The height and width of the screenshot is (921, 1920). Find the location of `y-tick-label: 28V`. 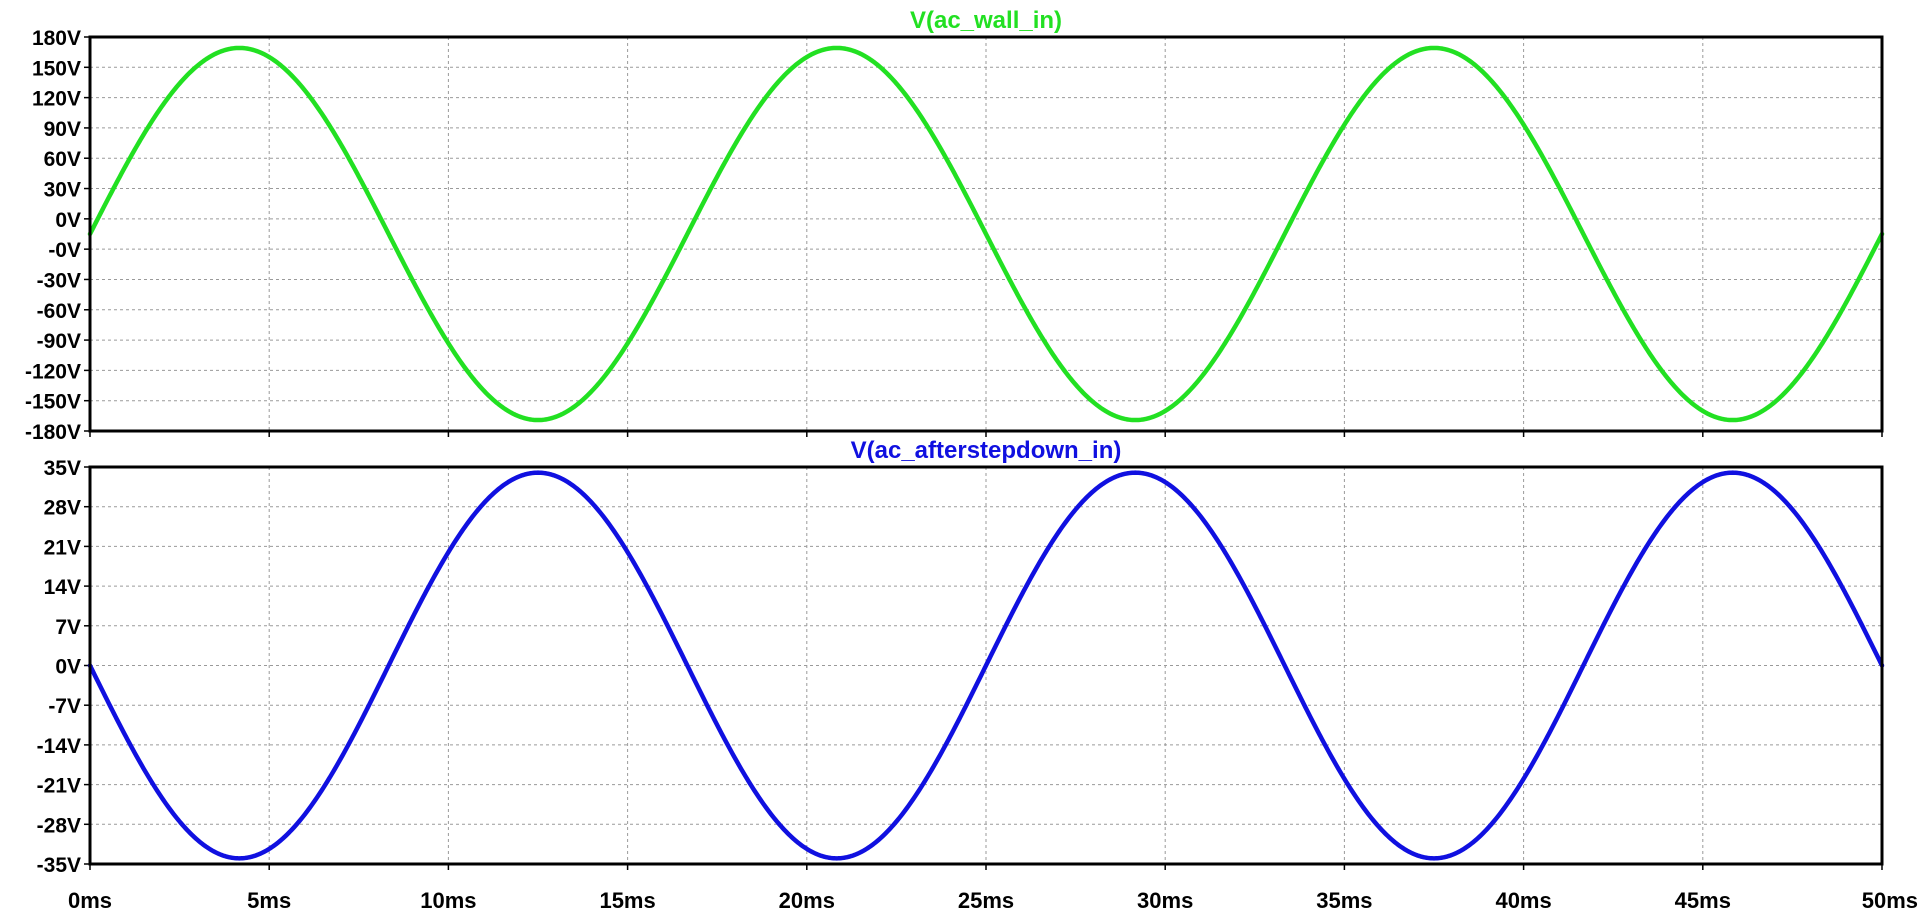

y-tick-label: 28V is located at coordinates (62, 508).